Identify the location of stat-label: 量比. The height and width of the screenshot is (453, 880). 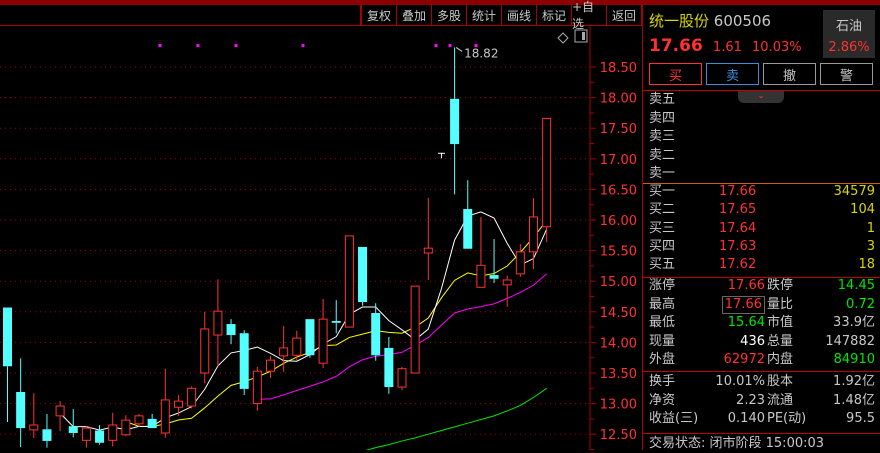
(780, 304).